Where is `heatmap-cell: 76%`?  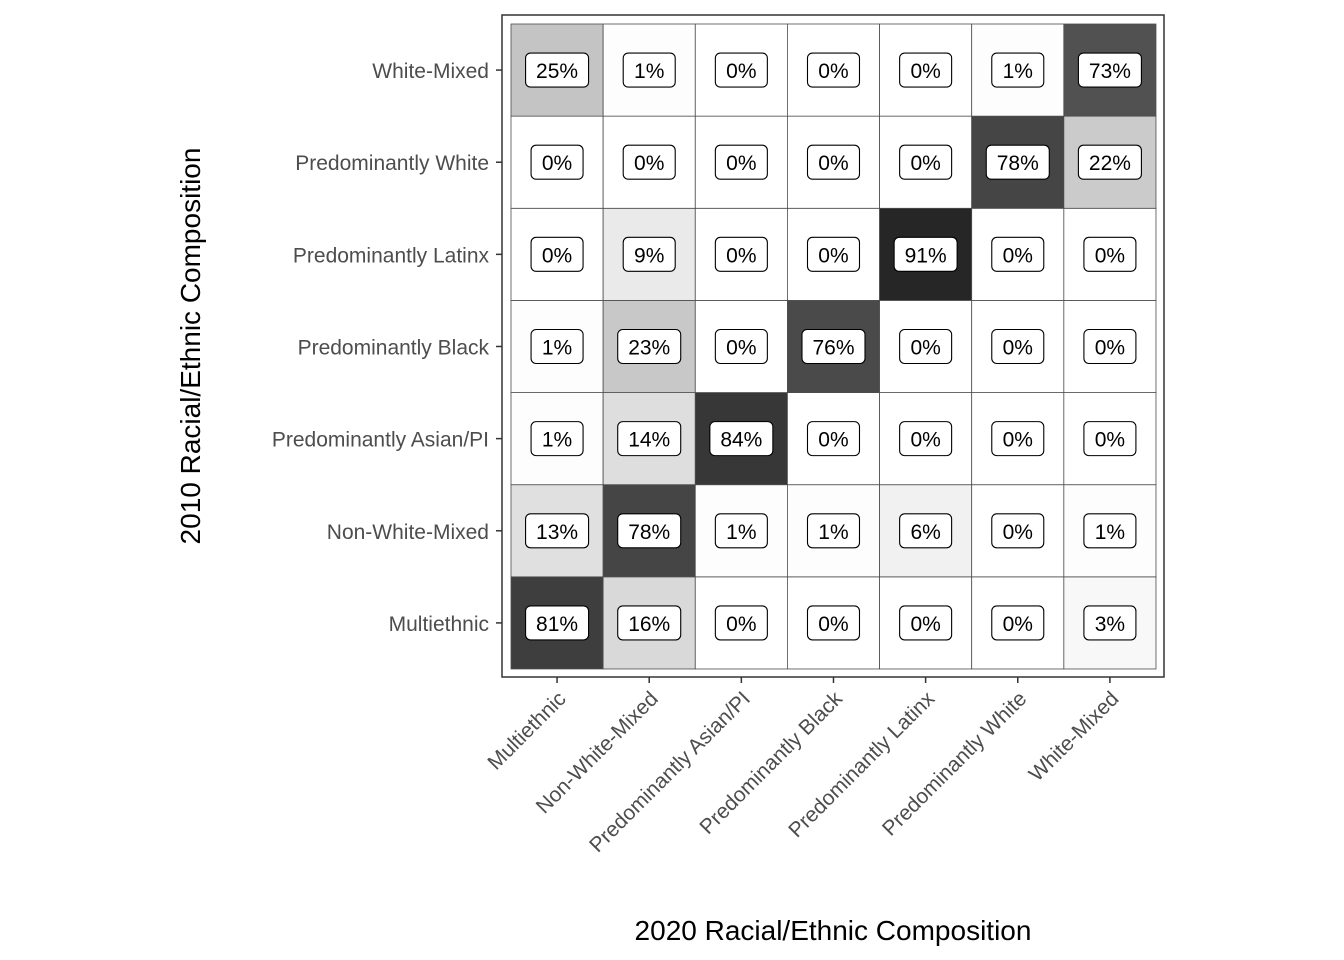 heatmap-cell: 76% is located at coordinates (833, 346).